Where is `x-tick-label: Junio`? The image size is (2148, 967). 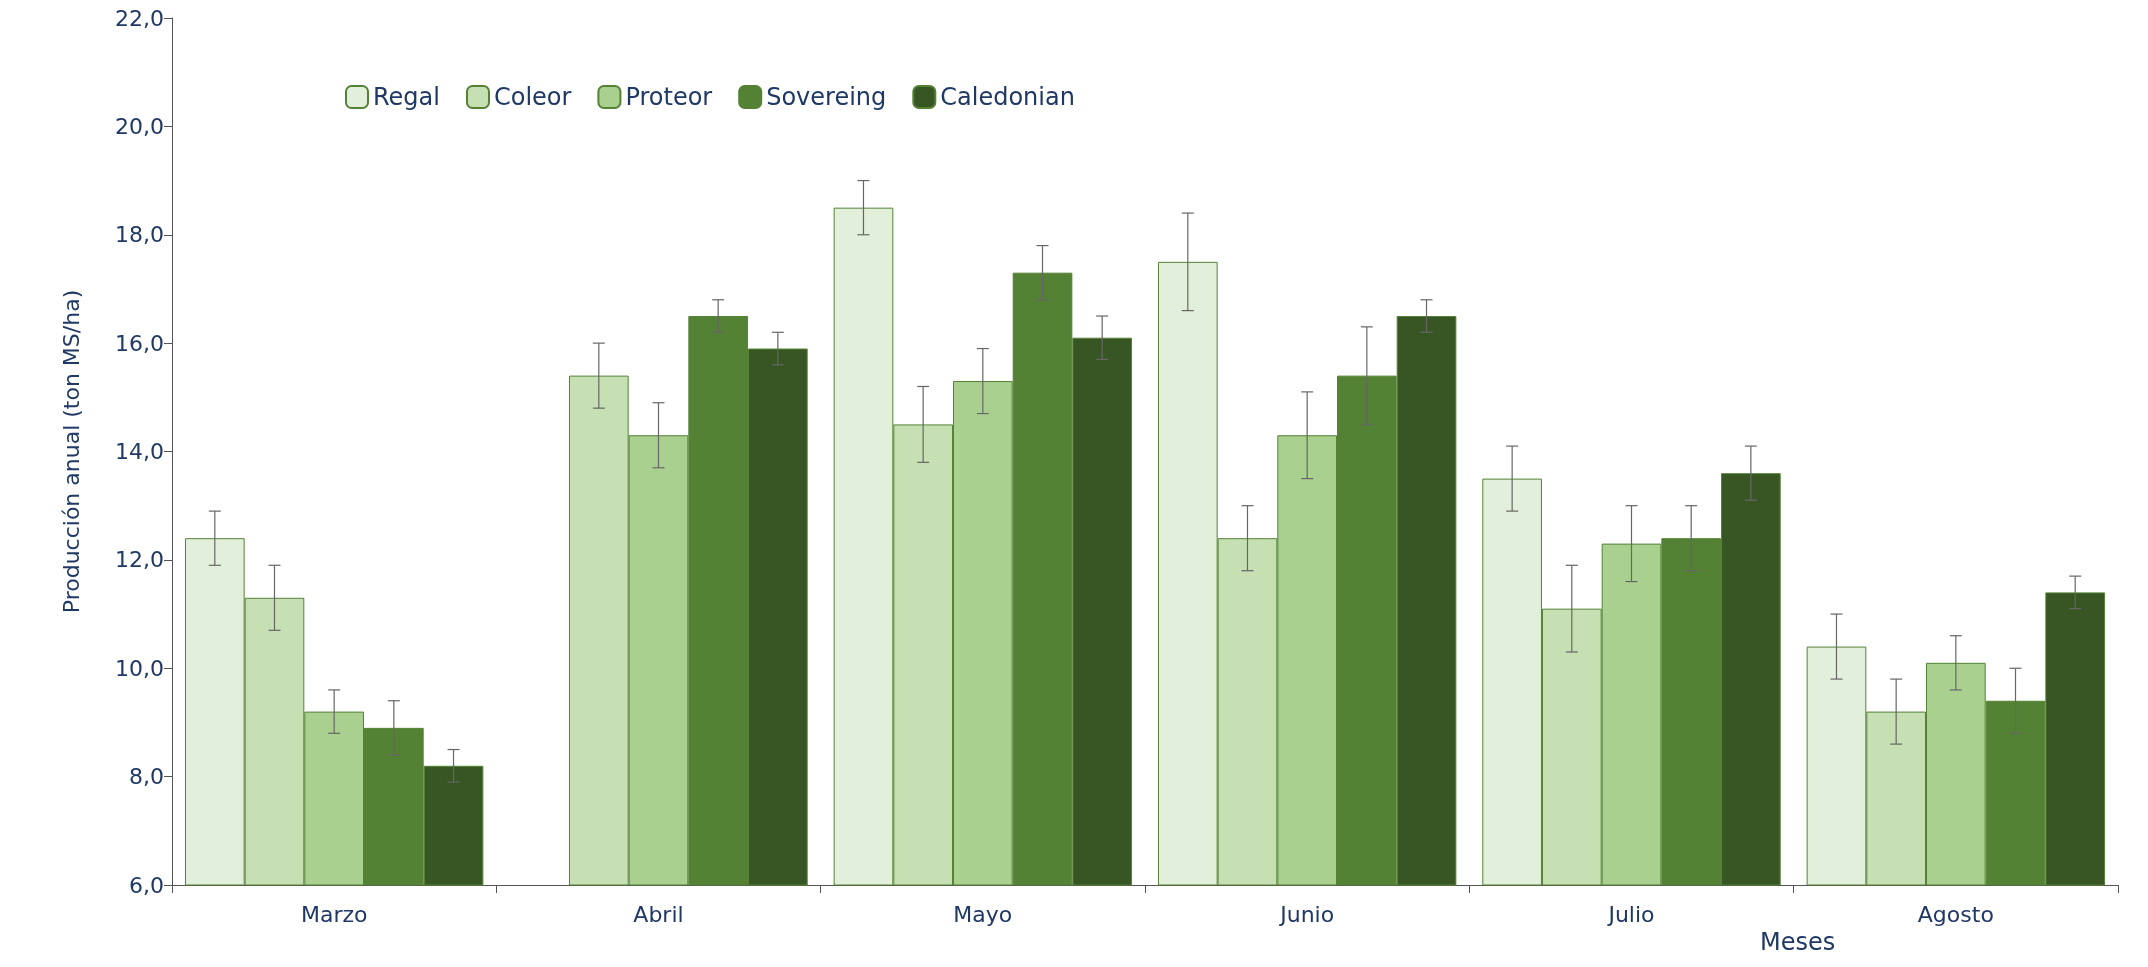 x-tick-label: Junio is located at coordinates (1306, 914).